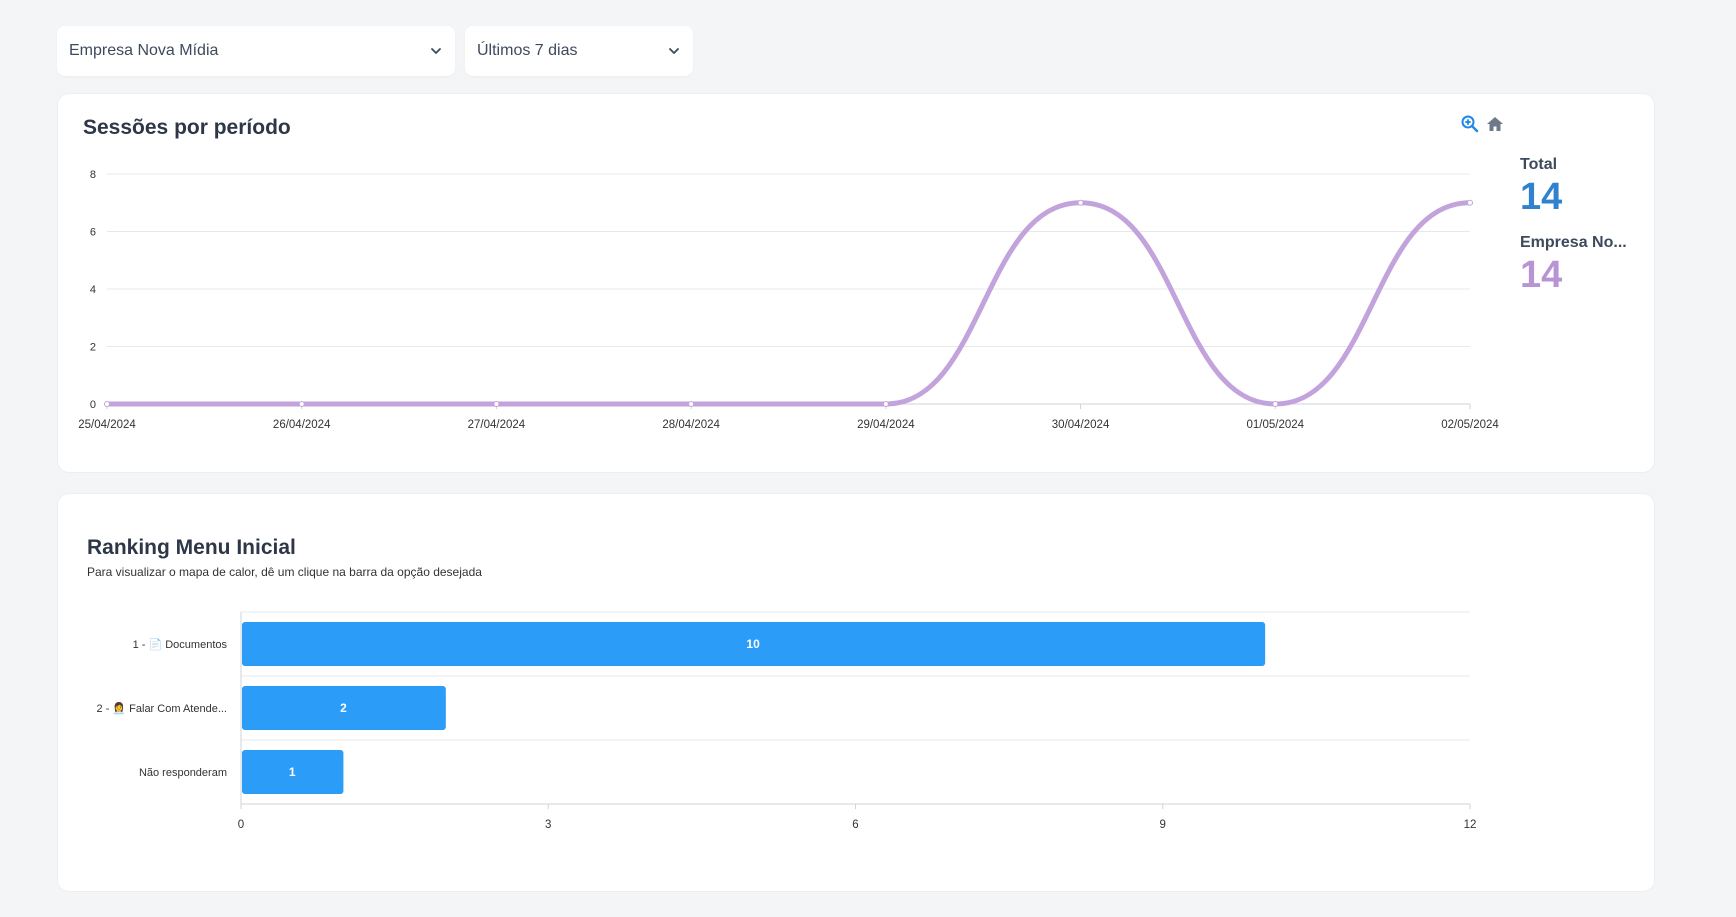 The width and height of the screenshot is (1736, 917). Describe the element at coordinates (1276, 425) in the screenshot. I see `x-tick-label: 01/05/2024` at that location.